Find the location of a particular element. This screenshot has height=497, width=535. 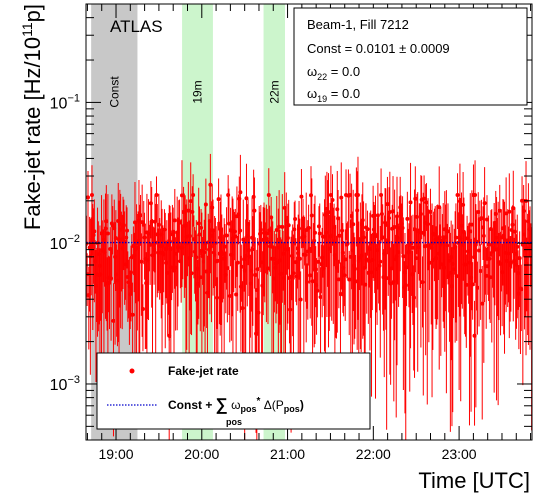

y-tick-labels: 10⁻³ 10⁻² 10⁻¹ is located at coordinates (65, 243).